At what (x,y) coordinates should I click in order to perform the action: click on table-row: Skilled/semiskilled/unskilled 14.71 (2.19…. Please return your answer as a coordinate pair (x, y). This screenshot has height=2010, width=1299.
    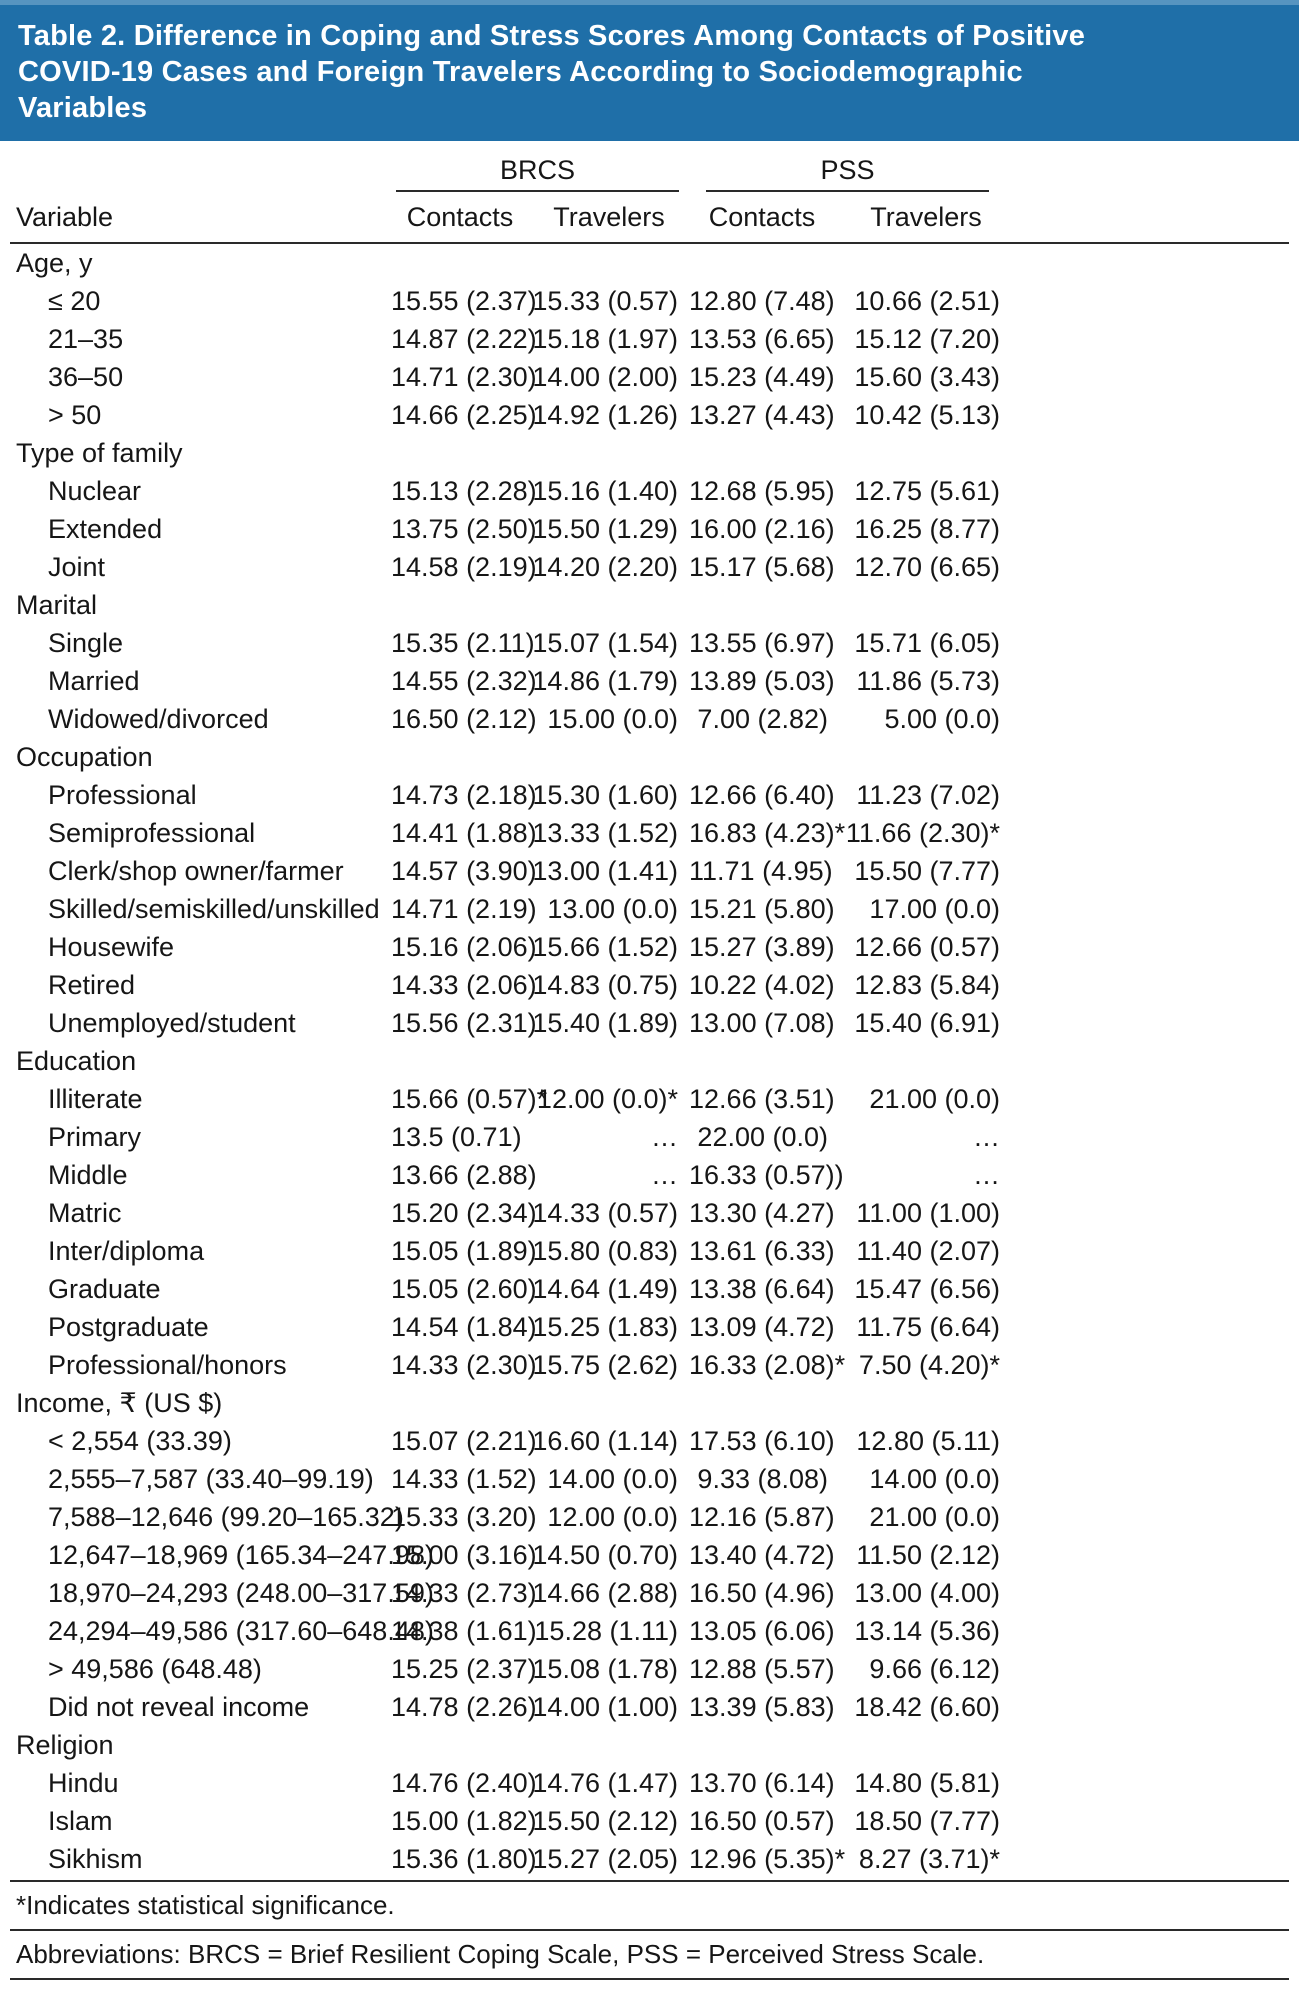
    Looking at the image, I should click on (649, 909).